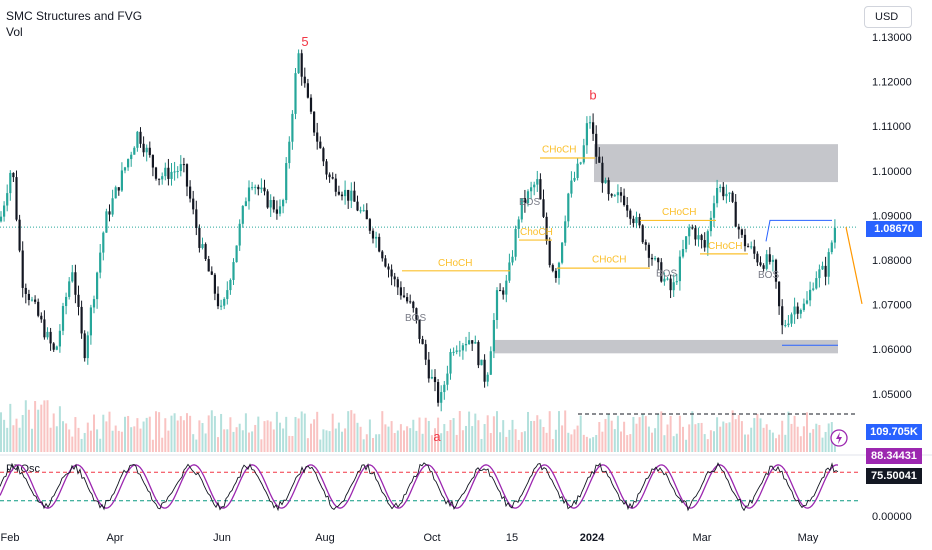  What do you see at coordinates (854, 265) in the screenshot?
I see `projection-line` at bounding box center [854, 265].